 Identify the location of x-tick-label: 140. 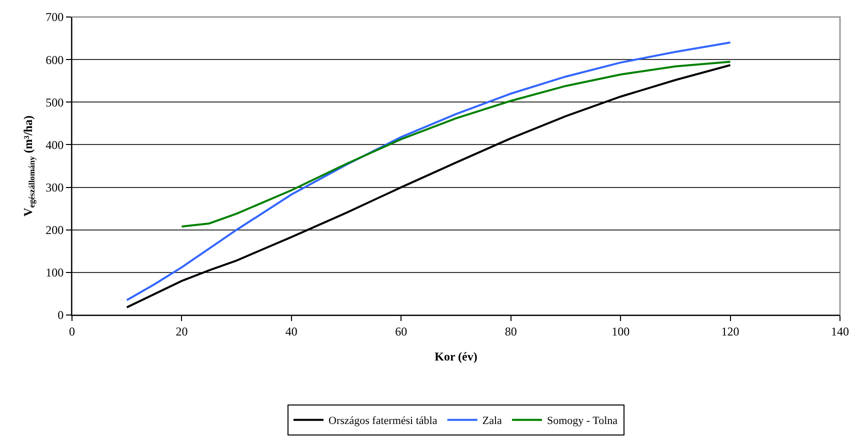
(840, 331).